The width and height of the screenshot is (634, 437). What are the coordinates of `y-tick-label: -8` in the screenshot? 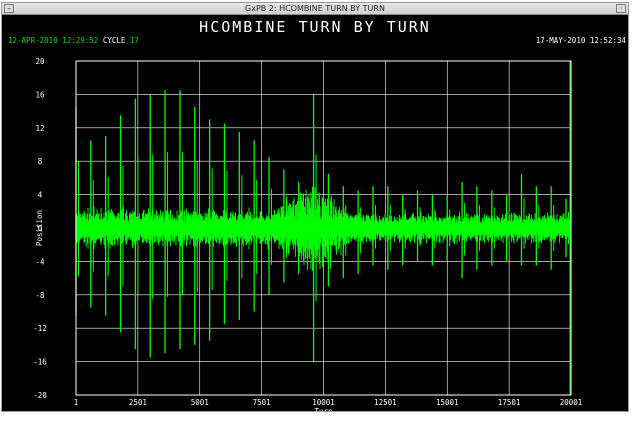 It's located at (40, 295).